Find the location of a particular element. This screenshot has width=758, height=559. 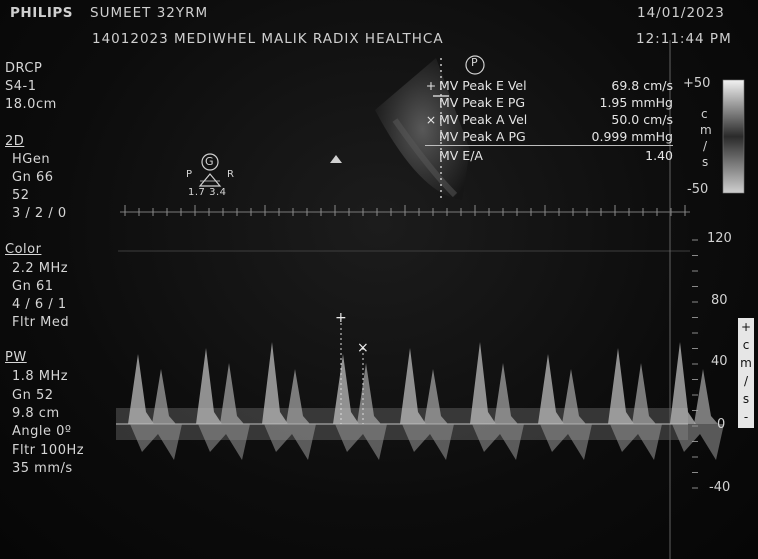

section-2d-line: Gn 66 is located at coordinates (33, 177).